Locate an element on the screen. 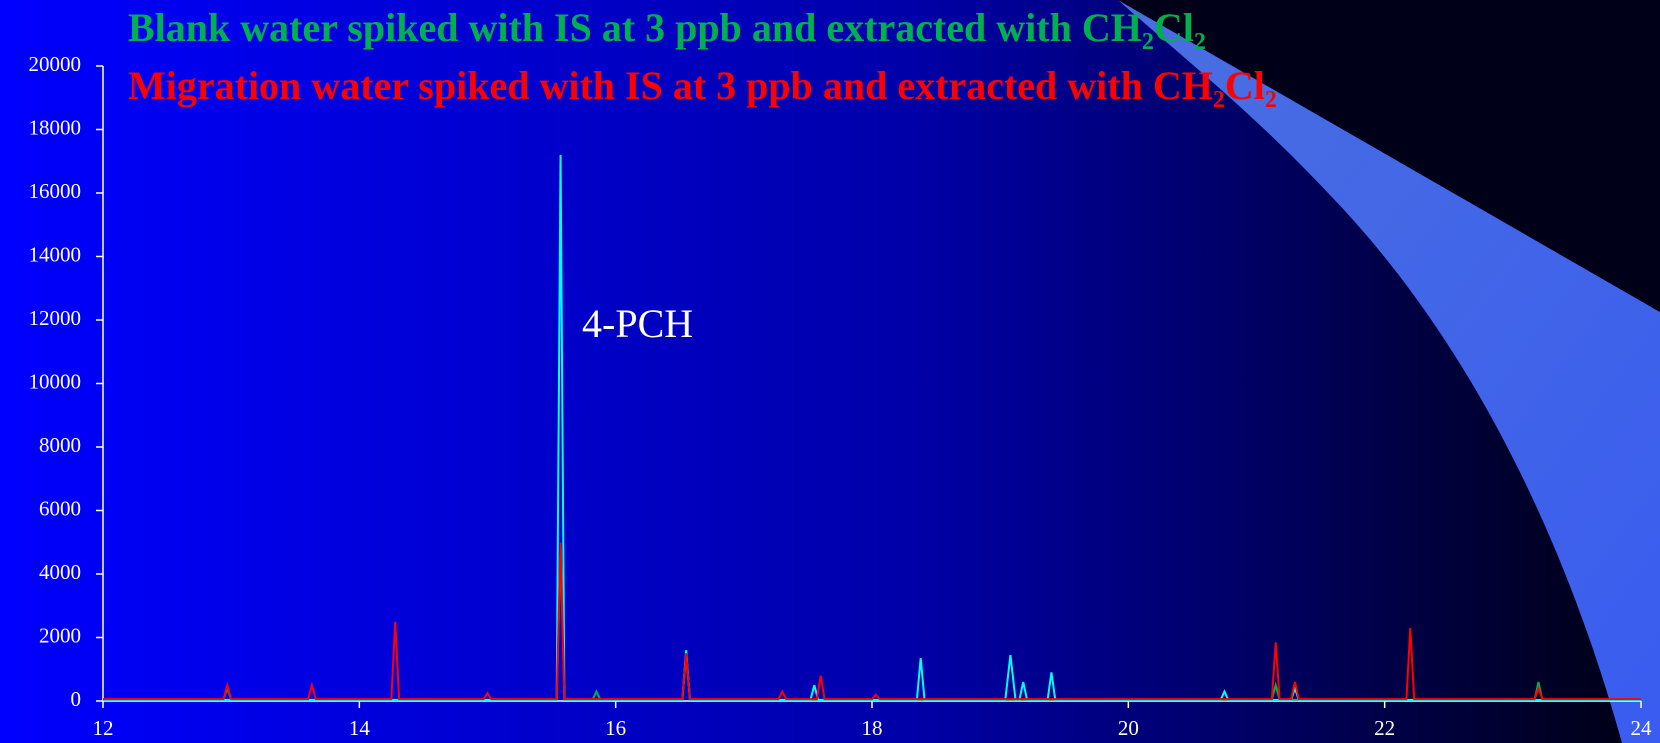 This screenshot has width=1660, height=743. y-tick-label: 10000 is located at coordinates (55, 381).